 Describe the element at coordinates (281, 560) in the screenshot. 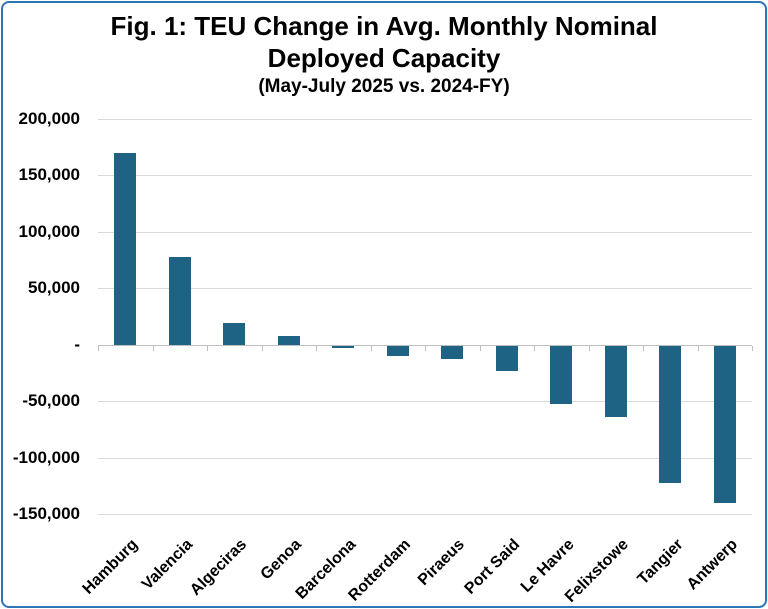

I see `x-axis-label-genoa: Genoa` at that location.